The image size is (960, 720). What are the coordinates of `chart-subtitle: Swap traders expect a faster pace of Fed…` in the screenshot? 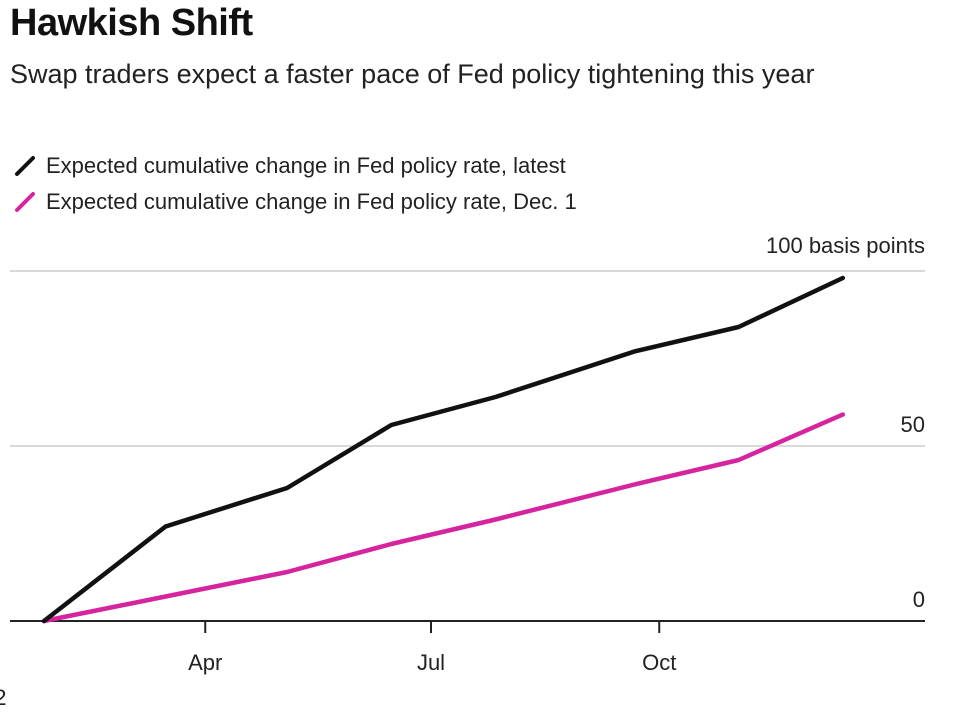 It's located at (412, 74).